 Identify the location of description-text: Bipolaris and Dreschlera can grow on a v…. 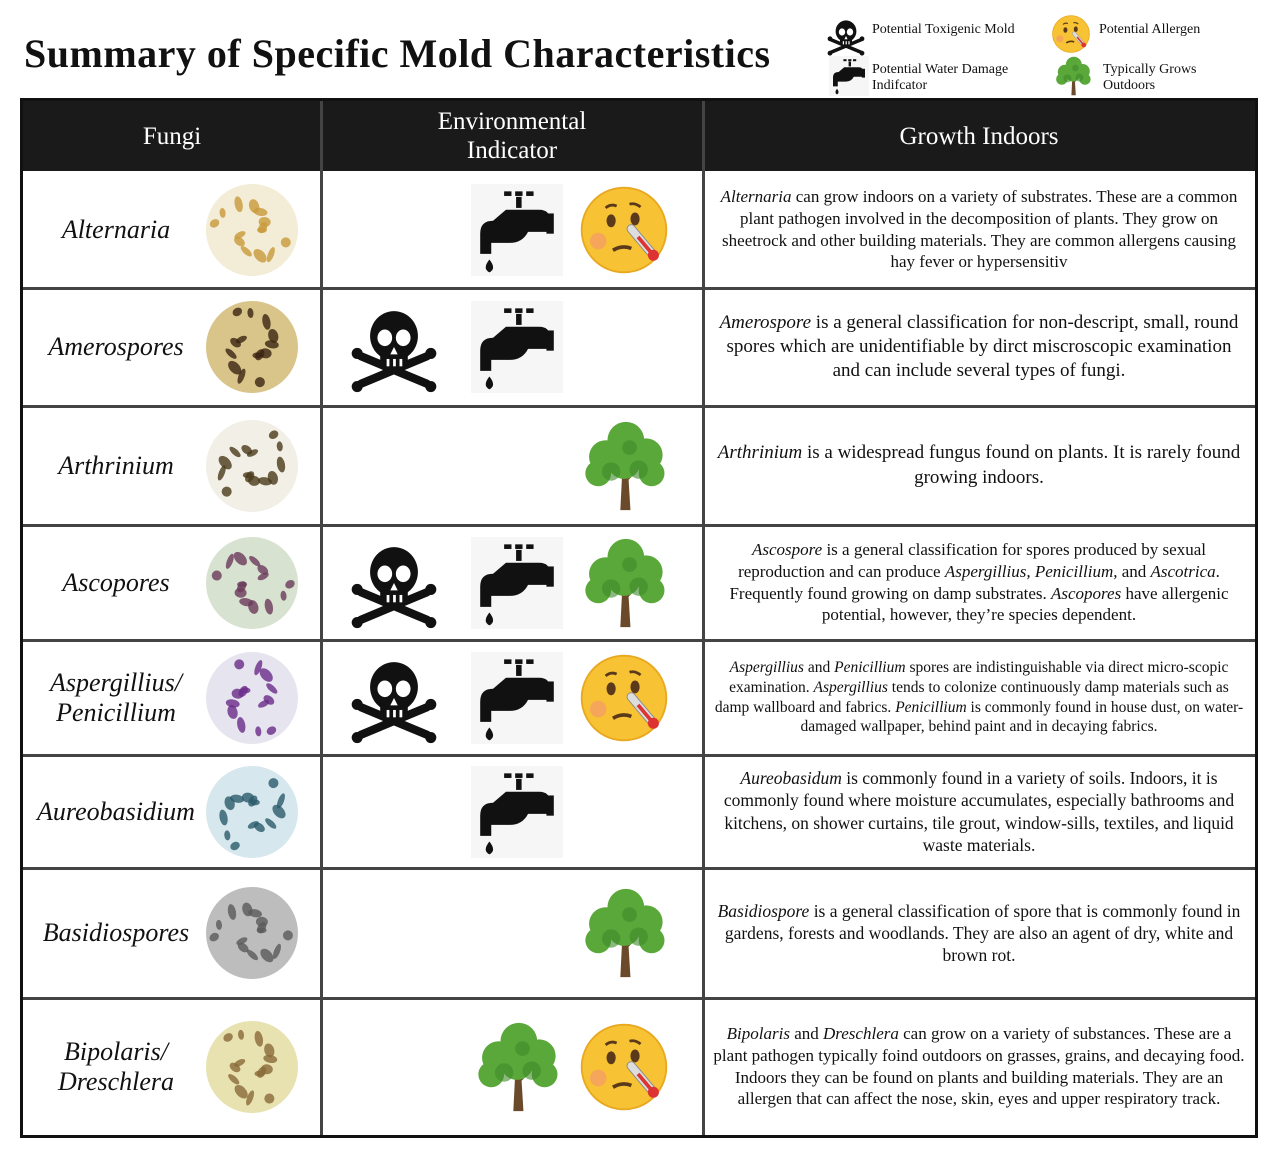
(979, 1066).